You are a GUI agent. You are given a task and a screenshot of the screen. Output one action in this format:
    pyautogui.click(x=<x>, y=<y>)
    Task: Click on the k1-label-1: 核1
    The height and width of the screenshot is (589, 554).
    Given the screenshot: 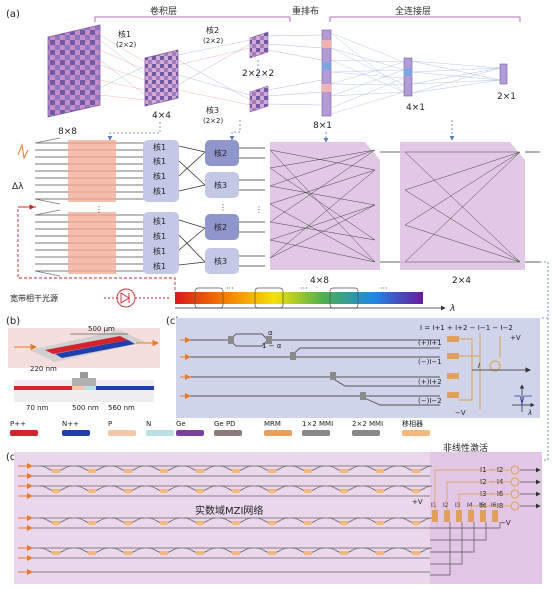 What is the action you would take?
    pyautogui.click(x=159, y=161)
    